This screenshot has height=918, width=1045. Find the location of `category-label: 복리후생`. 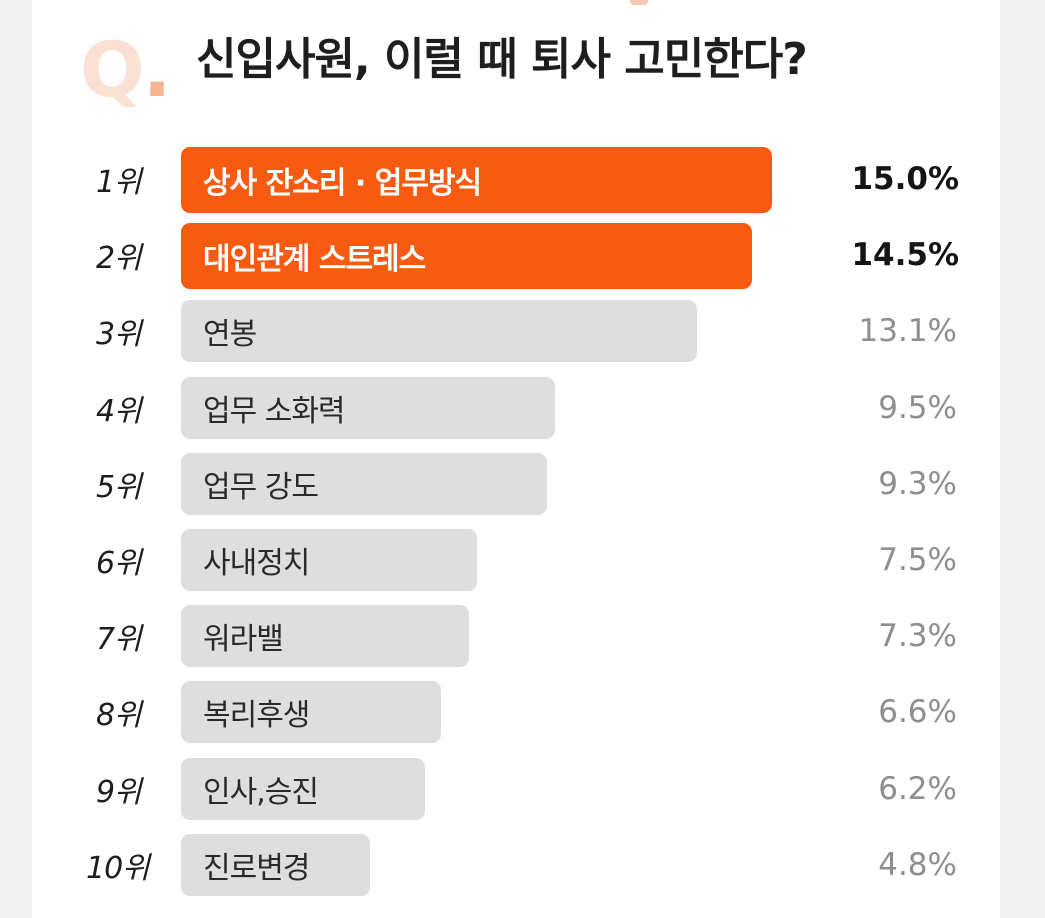

category-label: 복리후생 is located at coordinates (256, 715).